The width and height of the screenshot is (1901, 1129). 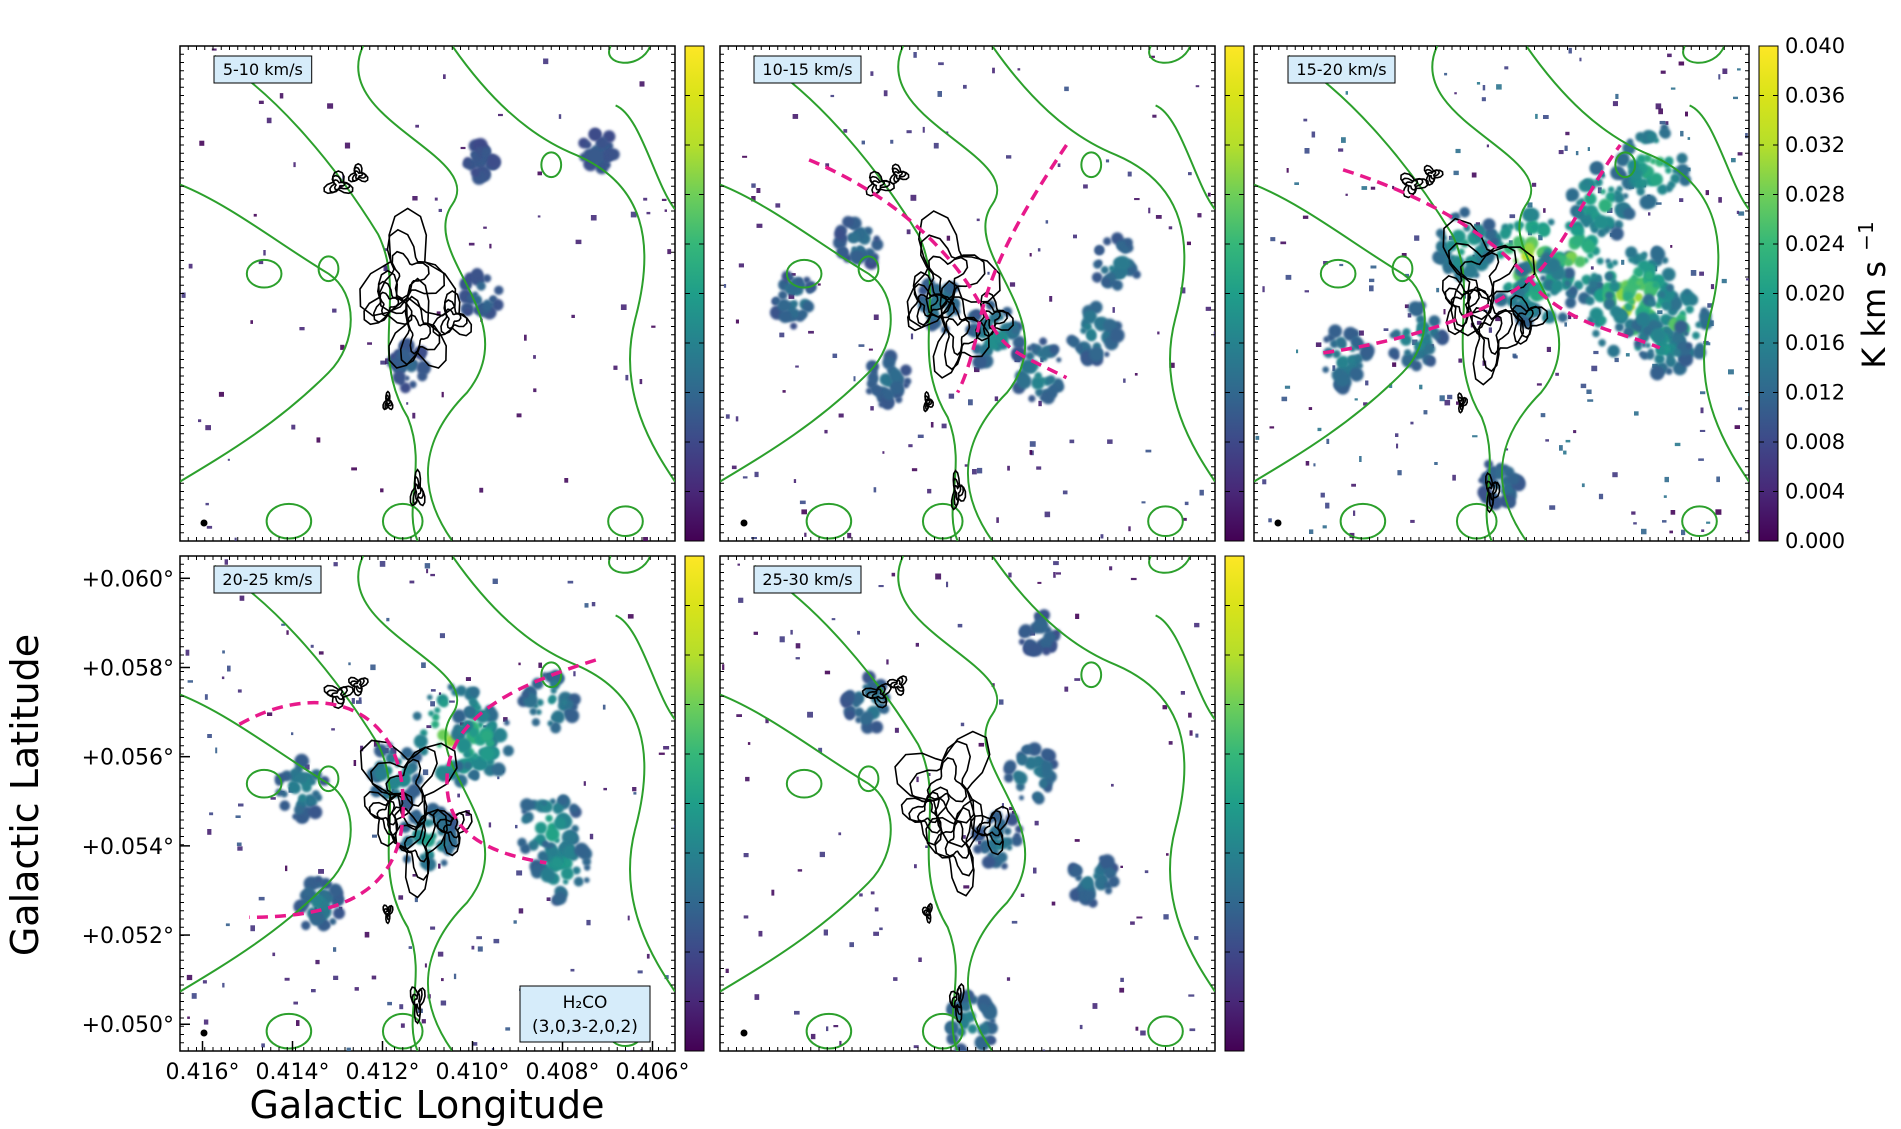 What do you see at coordinates (263, 69) in the screenshot?
I see `velocity-label: 5-10 km/s` at bounding box center [263, 69].